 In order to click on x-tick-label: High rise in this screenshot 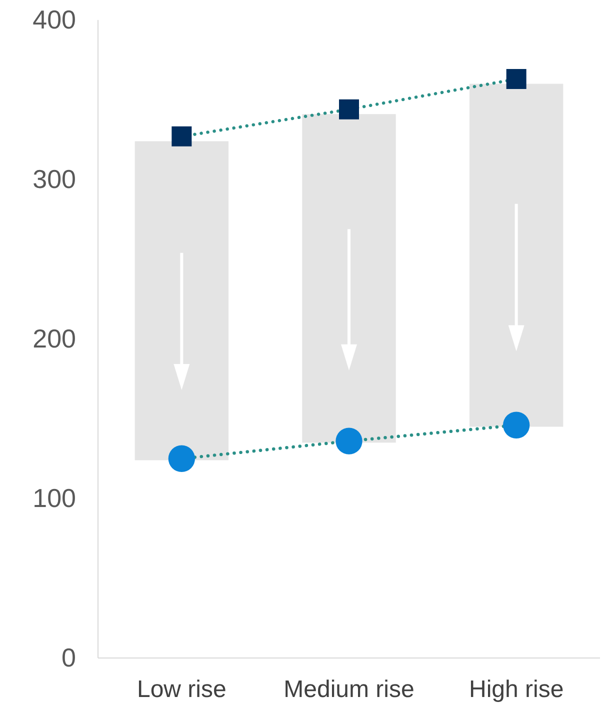, I will do `click(516, 690)`.